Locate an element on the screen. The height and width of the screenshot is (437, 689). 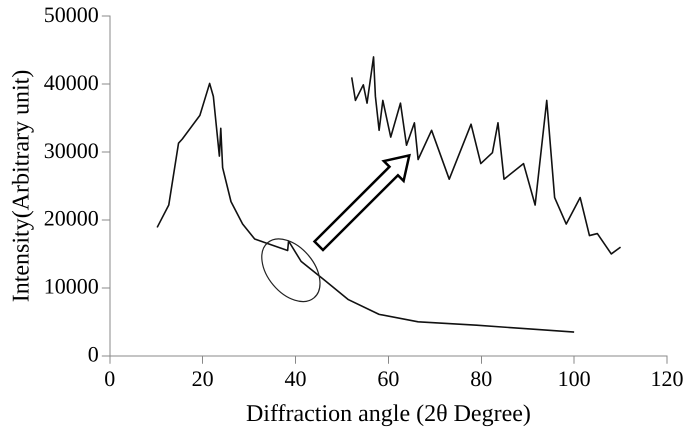
x-tick-label: 0 is located at coordinates (110, 378).